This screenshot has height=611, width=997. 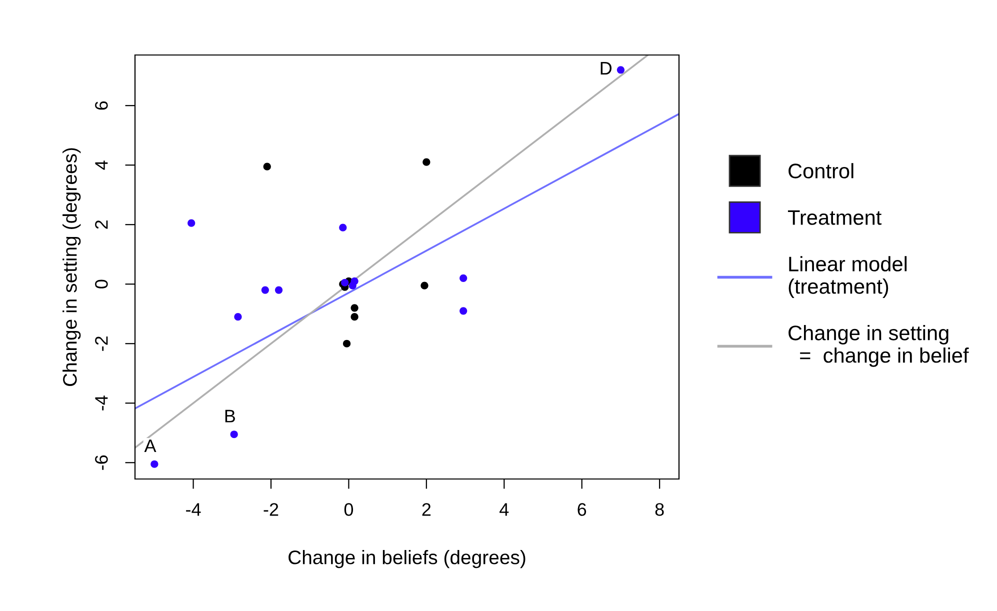 I want to click on x-axis-title: Change in beliefs (degrees), so click(x=407, y=559).